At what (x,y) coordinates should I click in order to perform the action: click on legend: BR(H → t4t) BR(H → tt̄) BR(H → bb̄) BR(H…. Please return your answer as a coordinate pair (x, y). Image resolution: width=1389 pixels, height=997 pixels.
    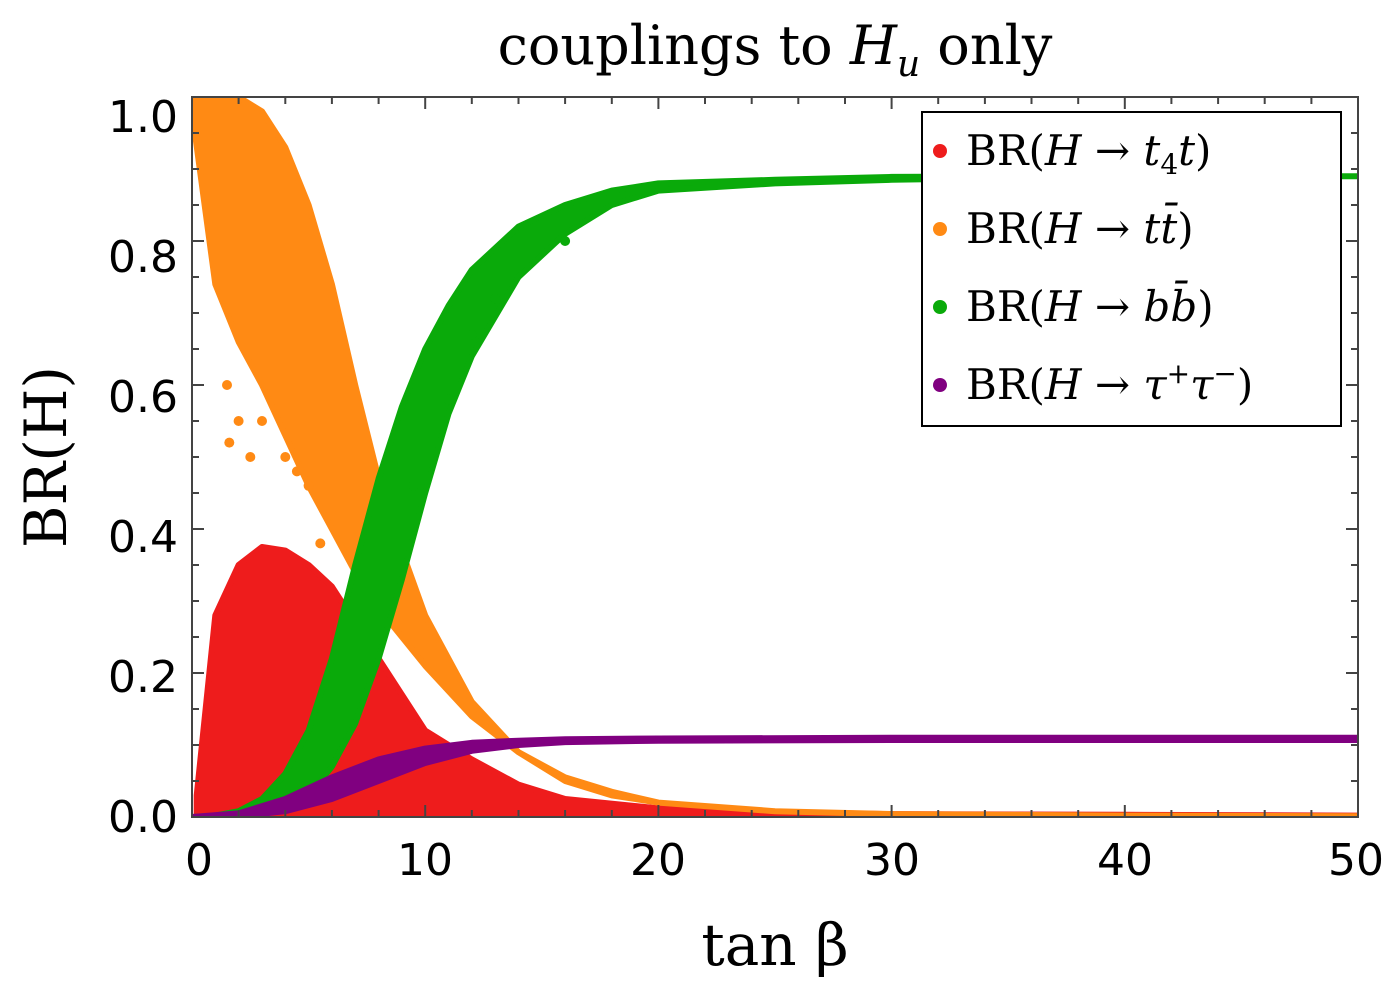
    Looking at the image, I should click on (1131, 269).